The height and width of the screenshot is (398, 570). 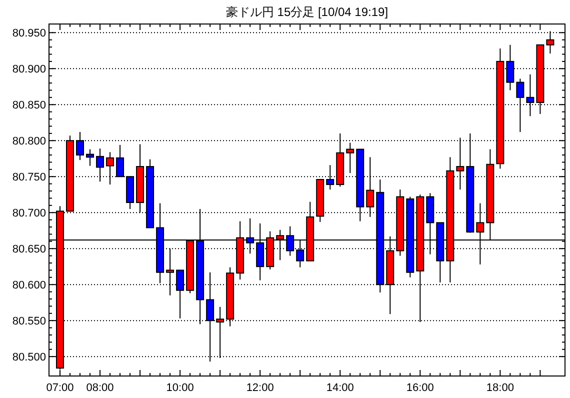 What do you see at coordinates (307, 12) in the screenshot?
I see `chart-title: 豪ドル円 15分足 [10/04 19:19]` at bounding box center [307, 12].